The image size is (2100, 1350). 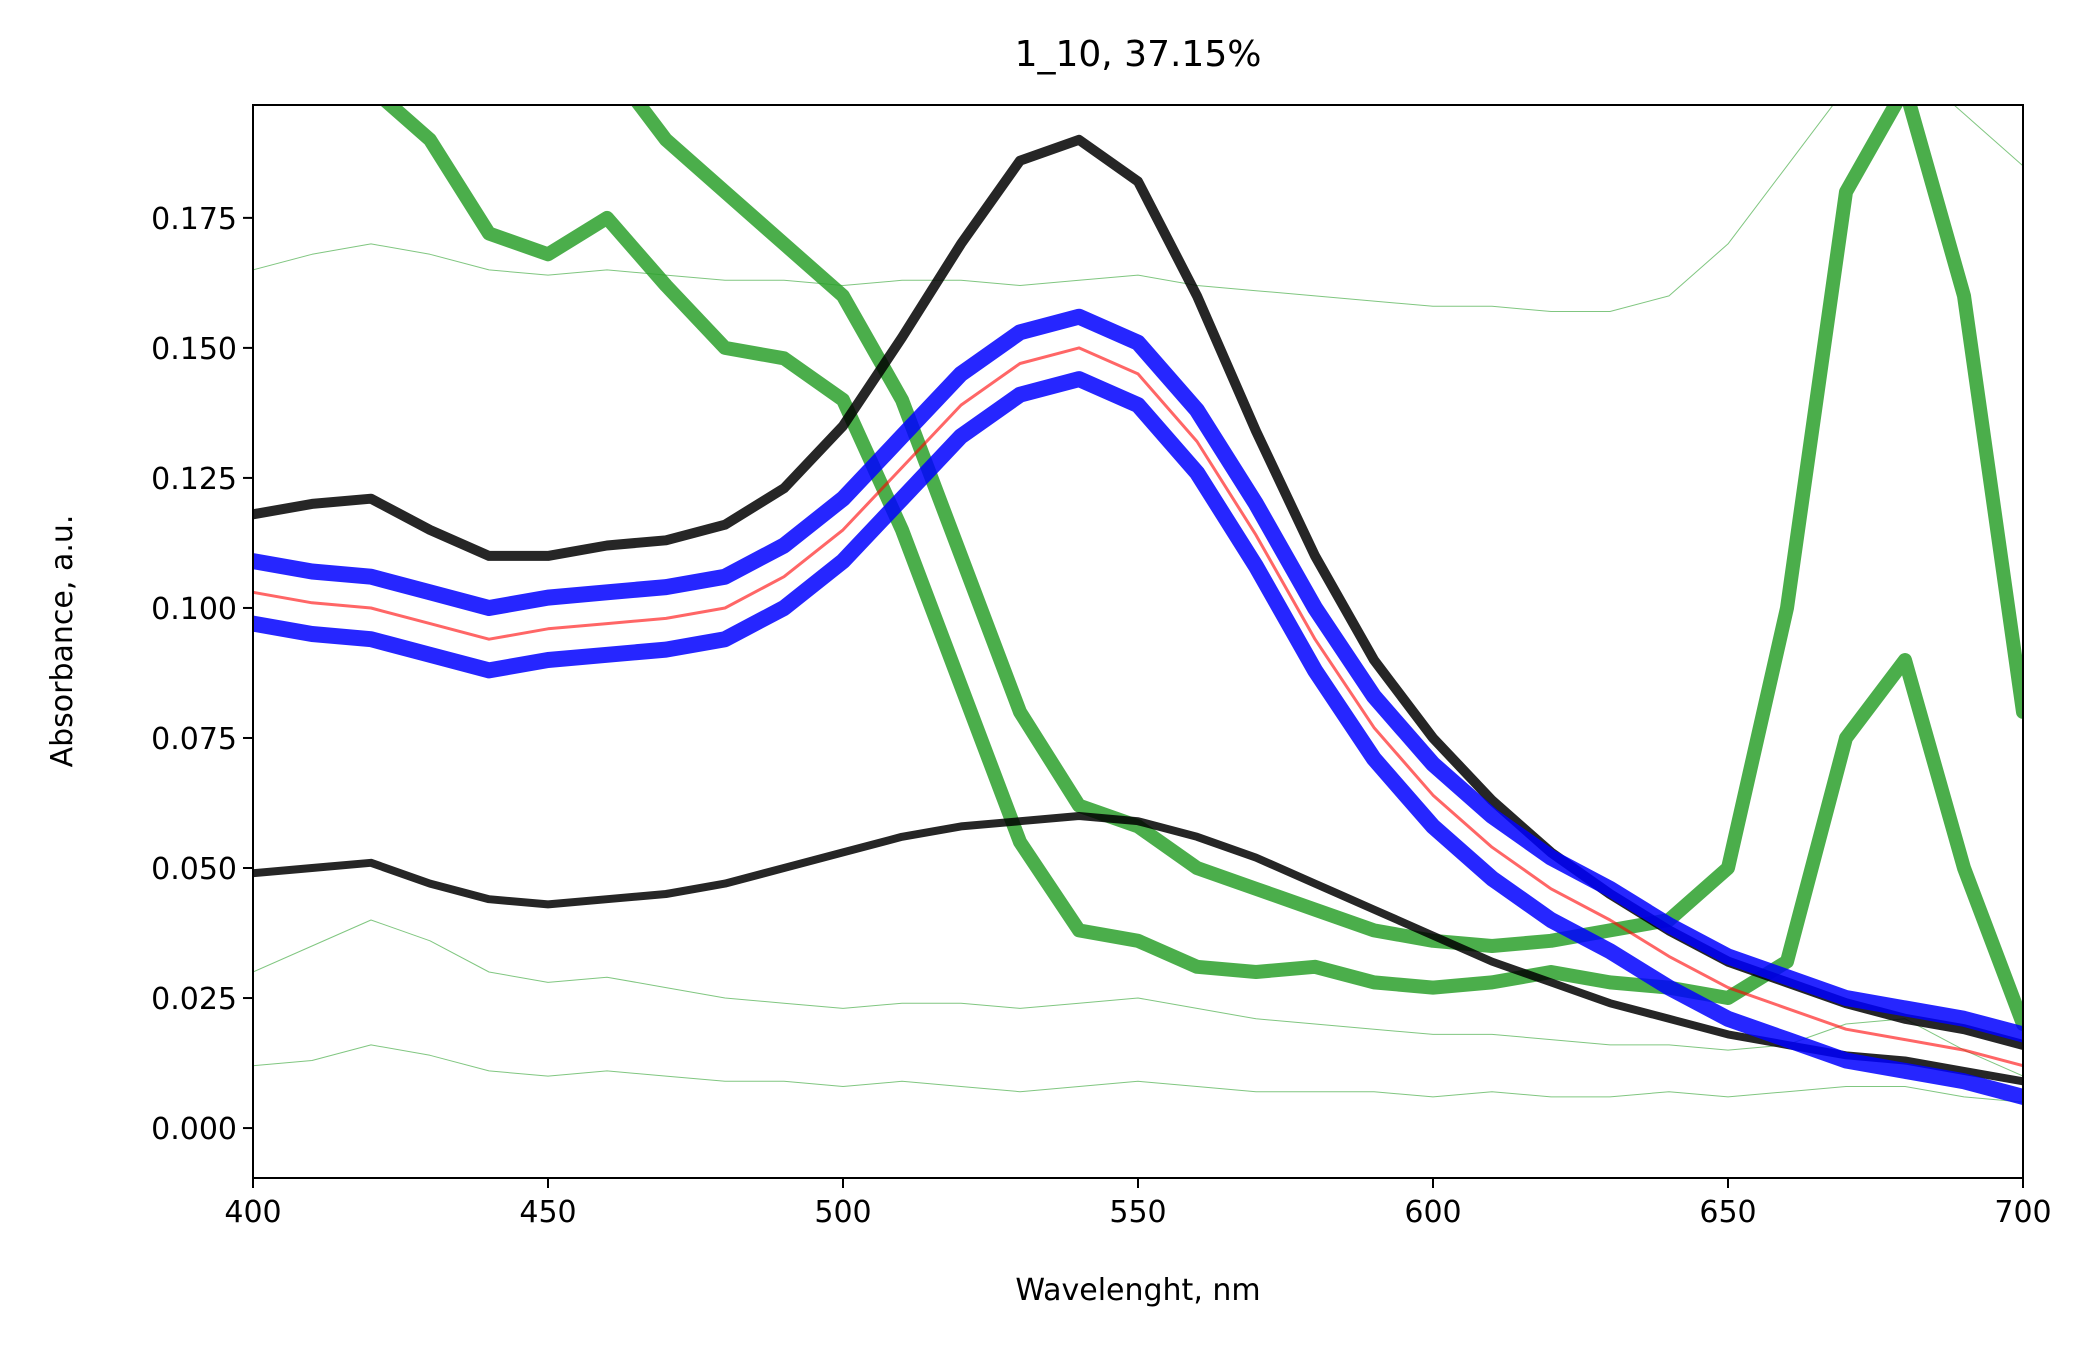 What do you see at coordinates (1137, 1290) in the screenshot?
I see `x-axis-label: Wavelenght, nm` at bounding box center [1137, 1290].